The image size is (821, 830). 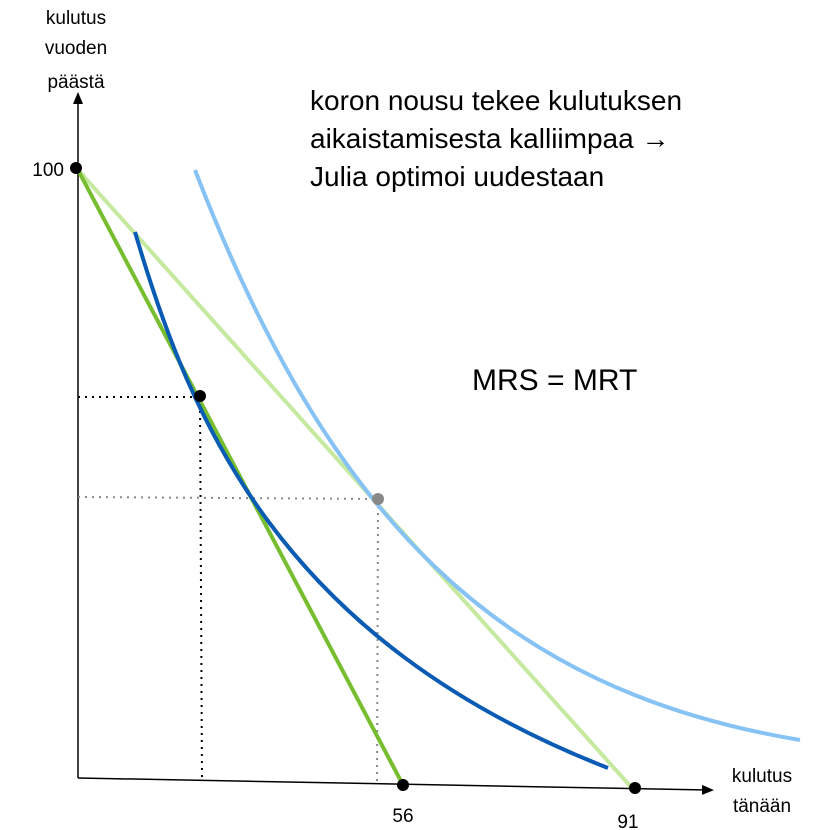 I want to click on x-axis, so click(x=395, y=786).